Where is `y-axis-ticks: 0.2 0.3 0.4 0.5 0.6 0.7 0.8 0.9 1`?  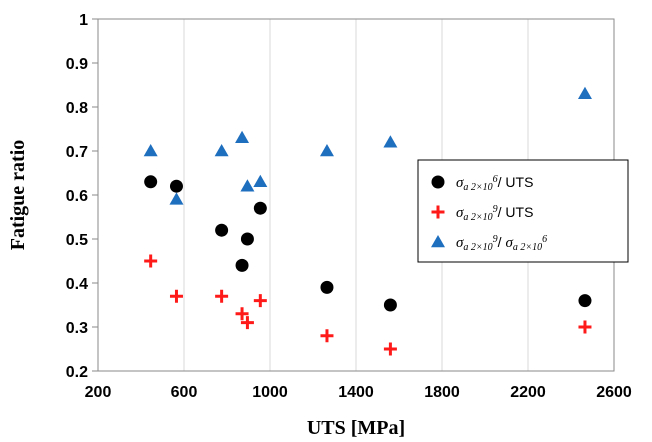
y-axis-ticks: 0.2 0.3 0.4 0.5 0.6 0.7 0.8 0.9 1 is located at coordinates (82, 196).